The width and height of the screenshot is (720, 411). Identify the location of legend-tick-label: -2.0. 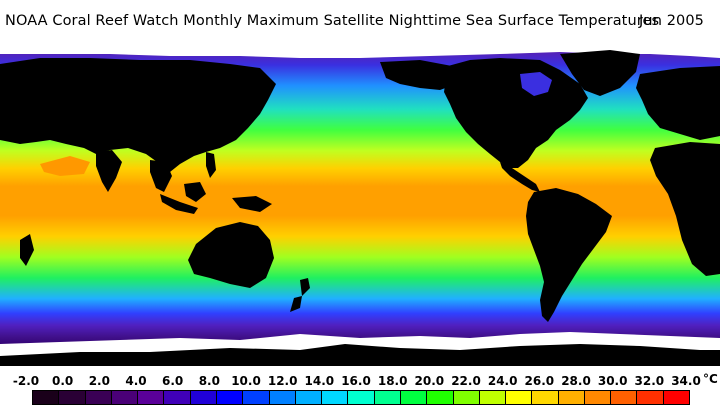
(26, 381).